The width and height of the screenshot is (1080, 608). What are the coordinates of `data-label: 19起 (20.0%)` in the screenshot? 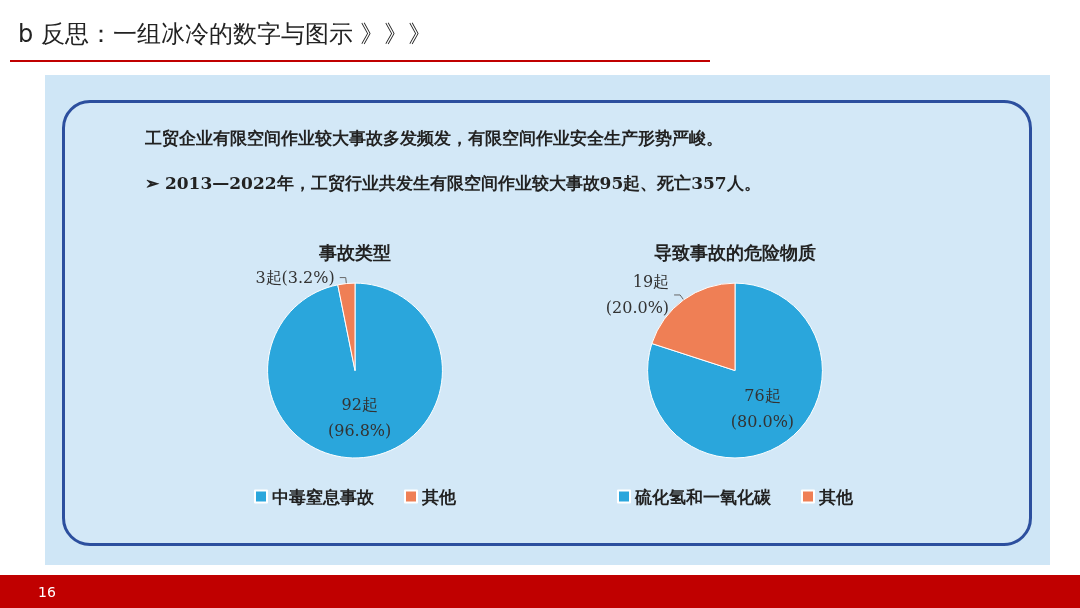 It's located at (637, 295).